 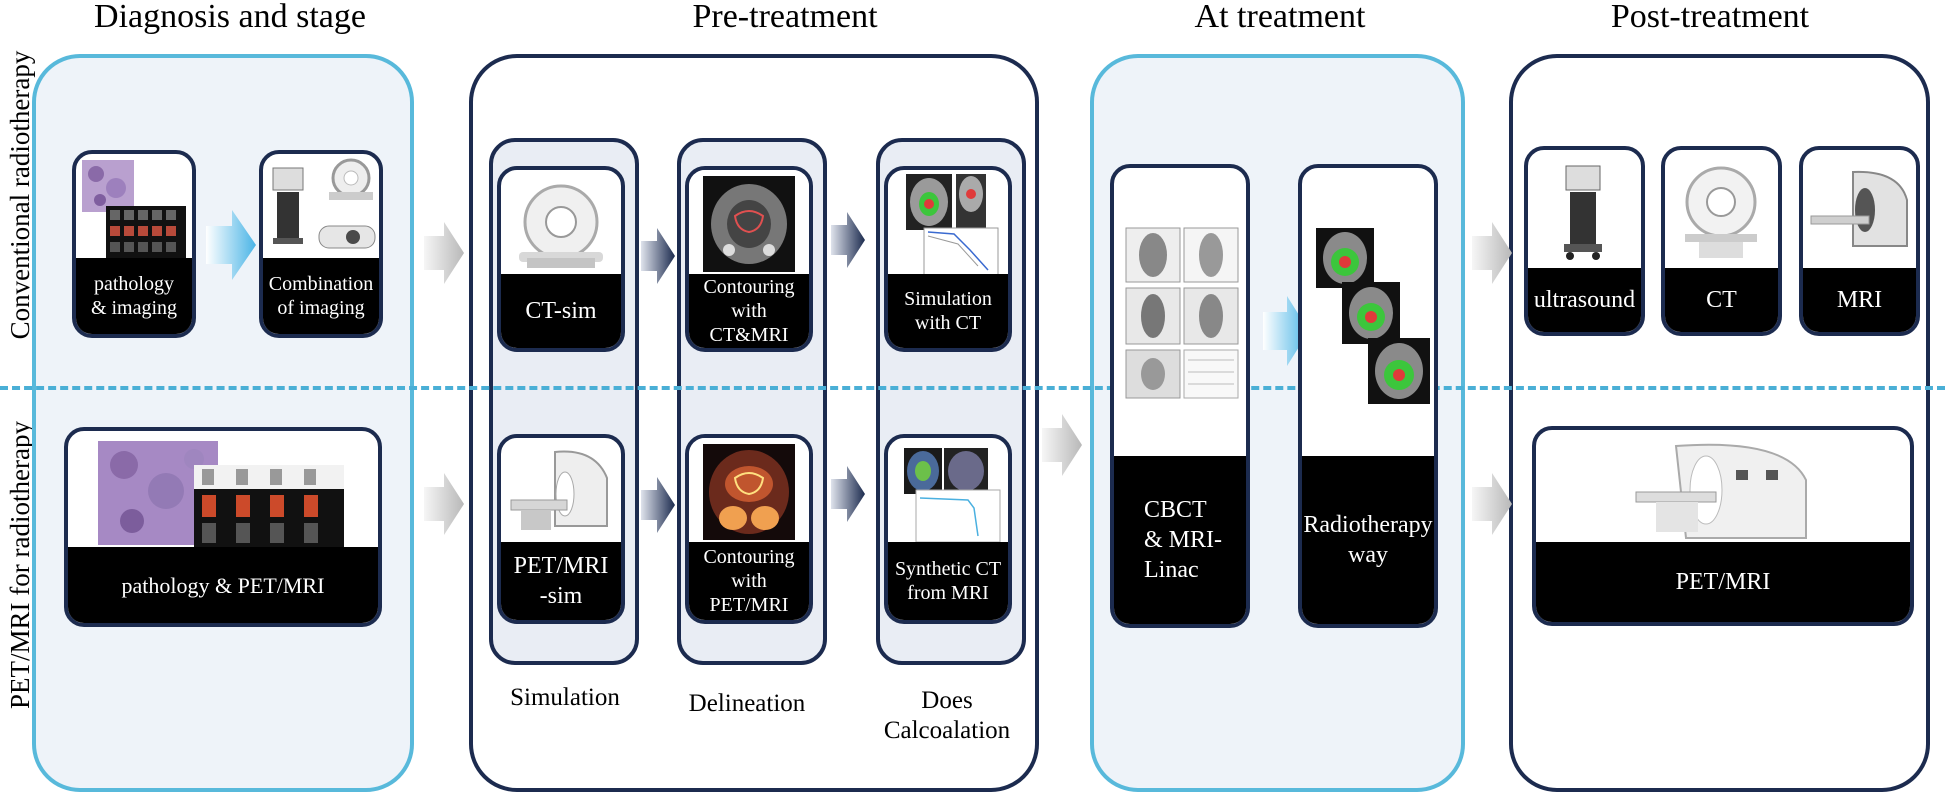 I want to click on card-radiotherapy-way: Radiotherapy way, so click(x=1368, y=396).